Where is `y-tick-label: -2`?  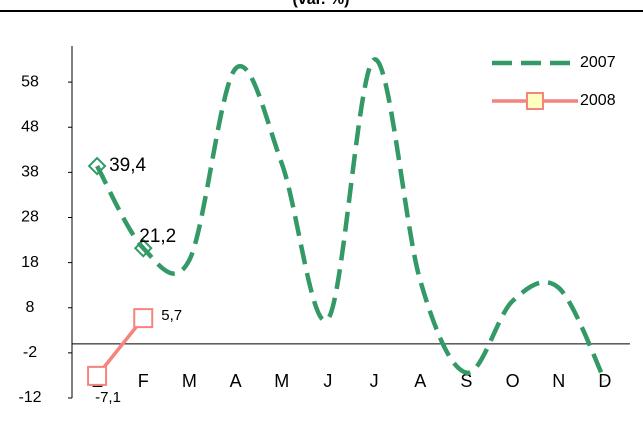
y-tick-label: -2 is located at coordinates (30, 352).